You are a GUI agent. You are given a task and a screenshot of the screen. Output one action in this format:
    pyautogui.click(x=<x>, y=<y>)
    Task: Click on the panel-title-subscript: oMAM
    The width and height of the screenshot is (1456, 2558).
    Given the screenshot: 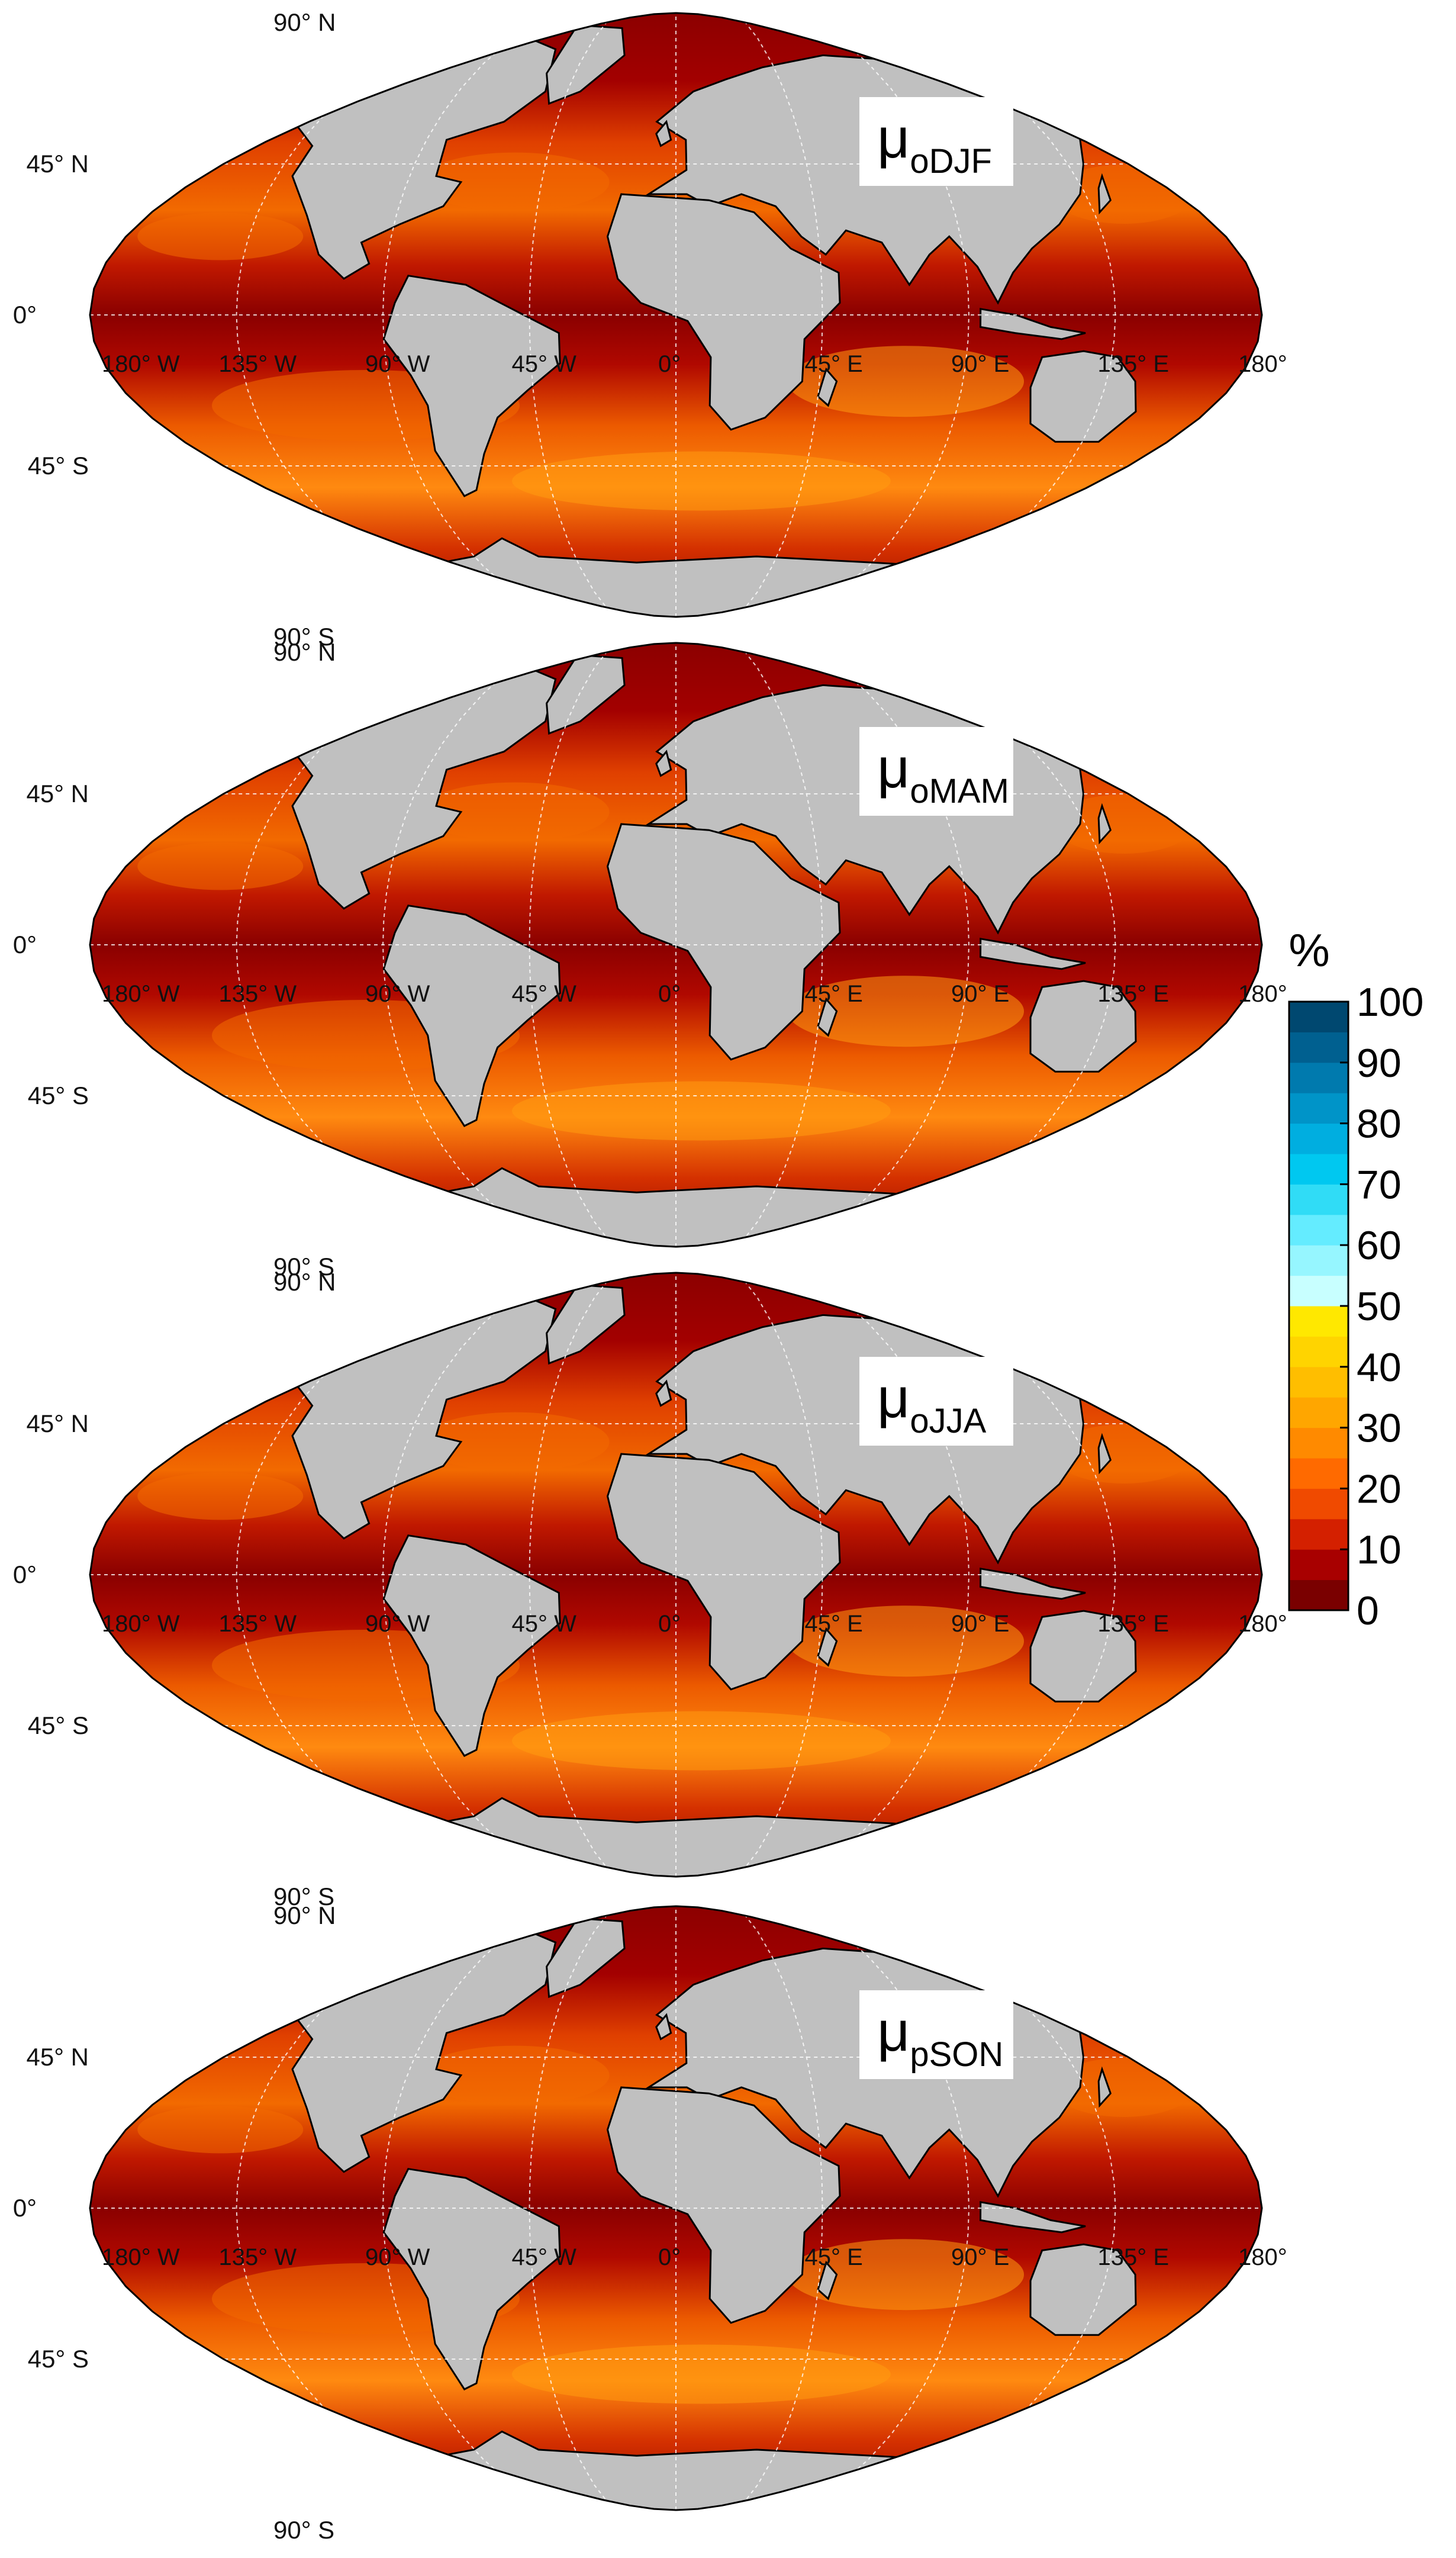 What is the action you would take?
    pyautogui.click(x=959, y=791)
    